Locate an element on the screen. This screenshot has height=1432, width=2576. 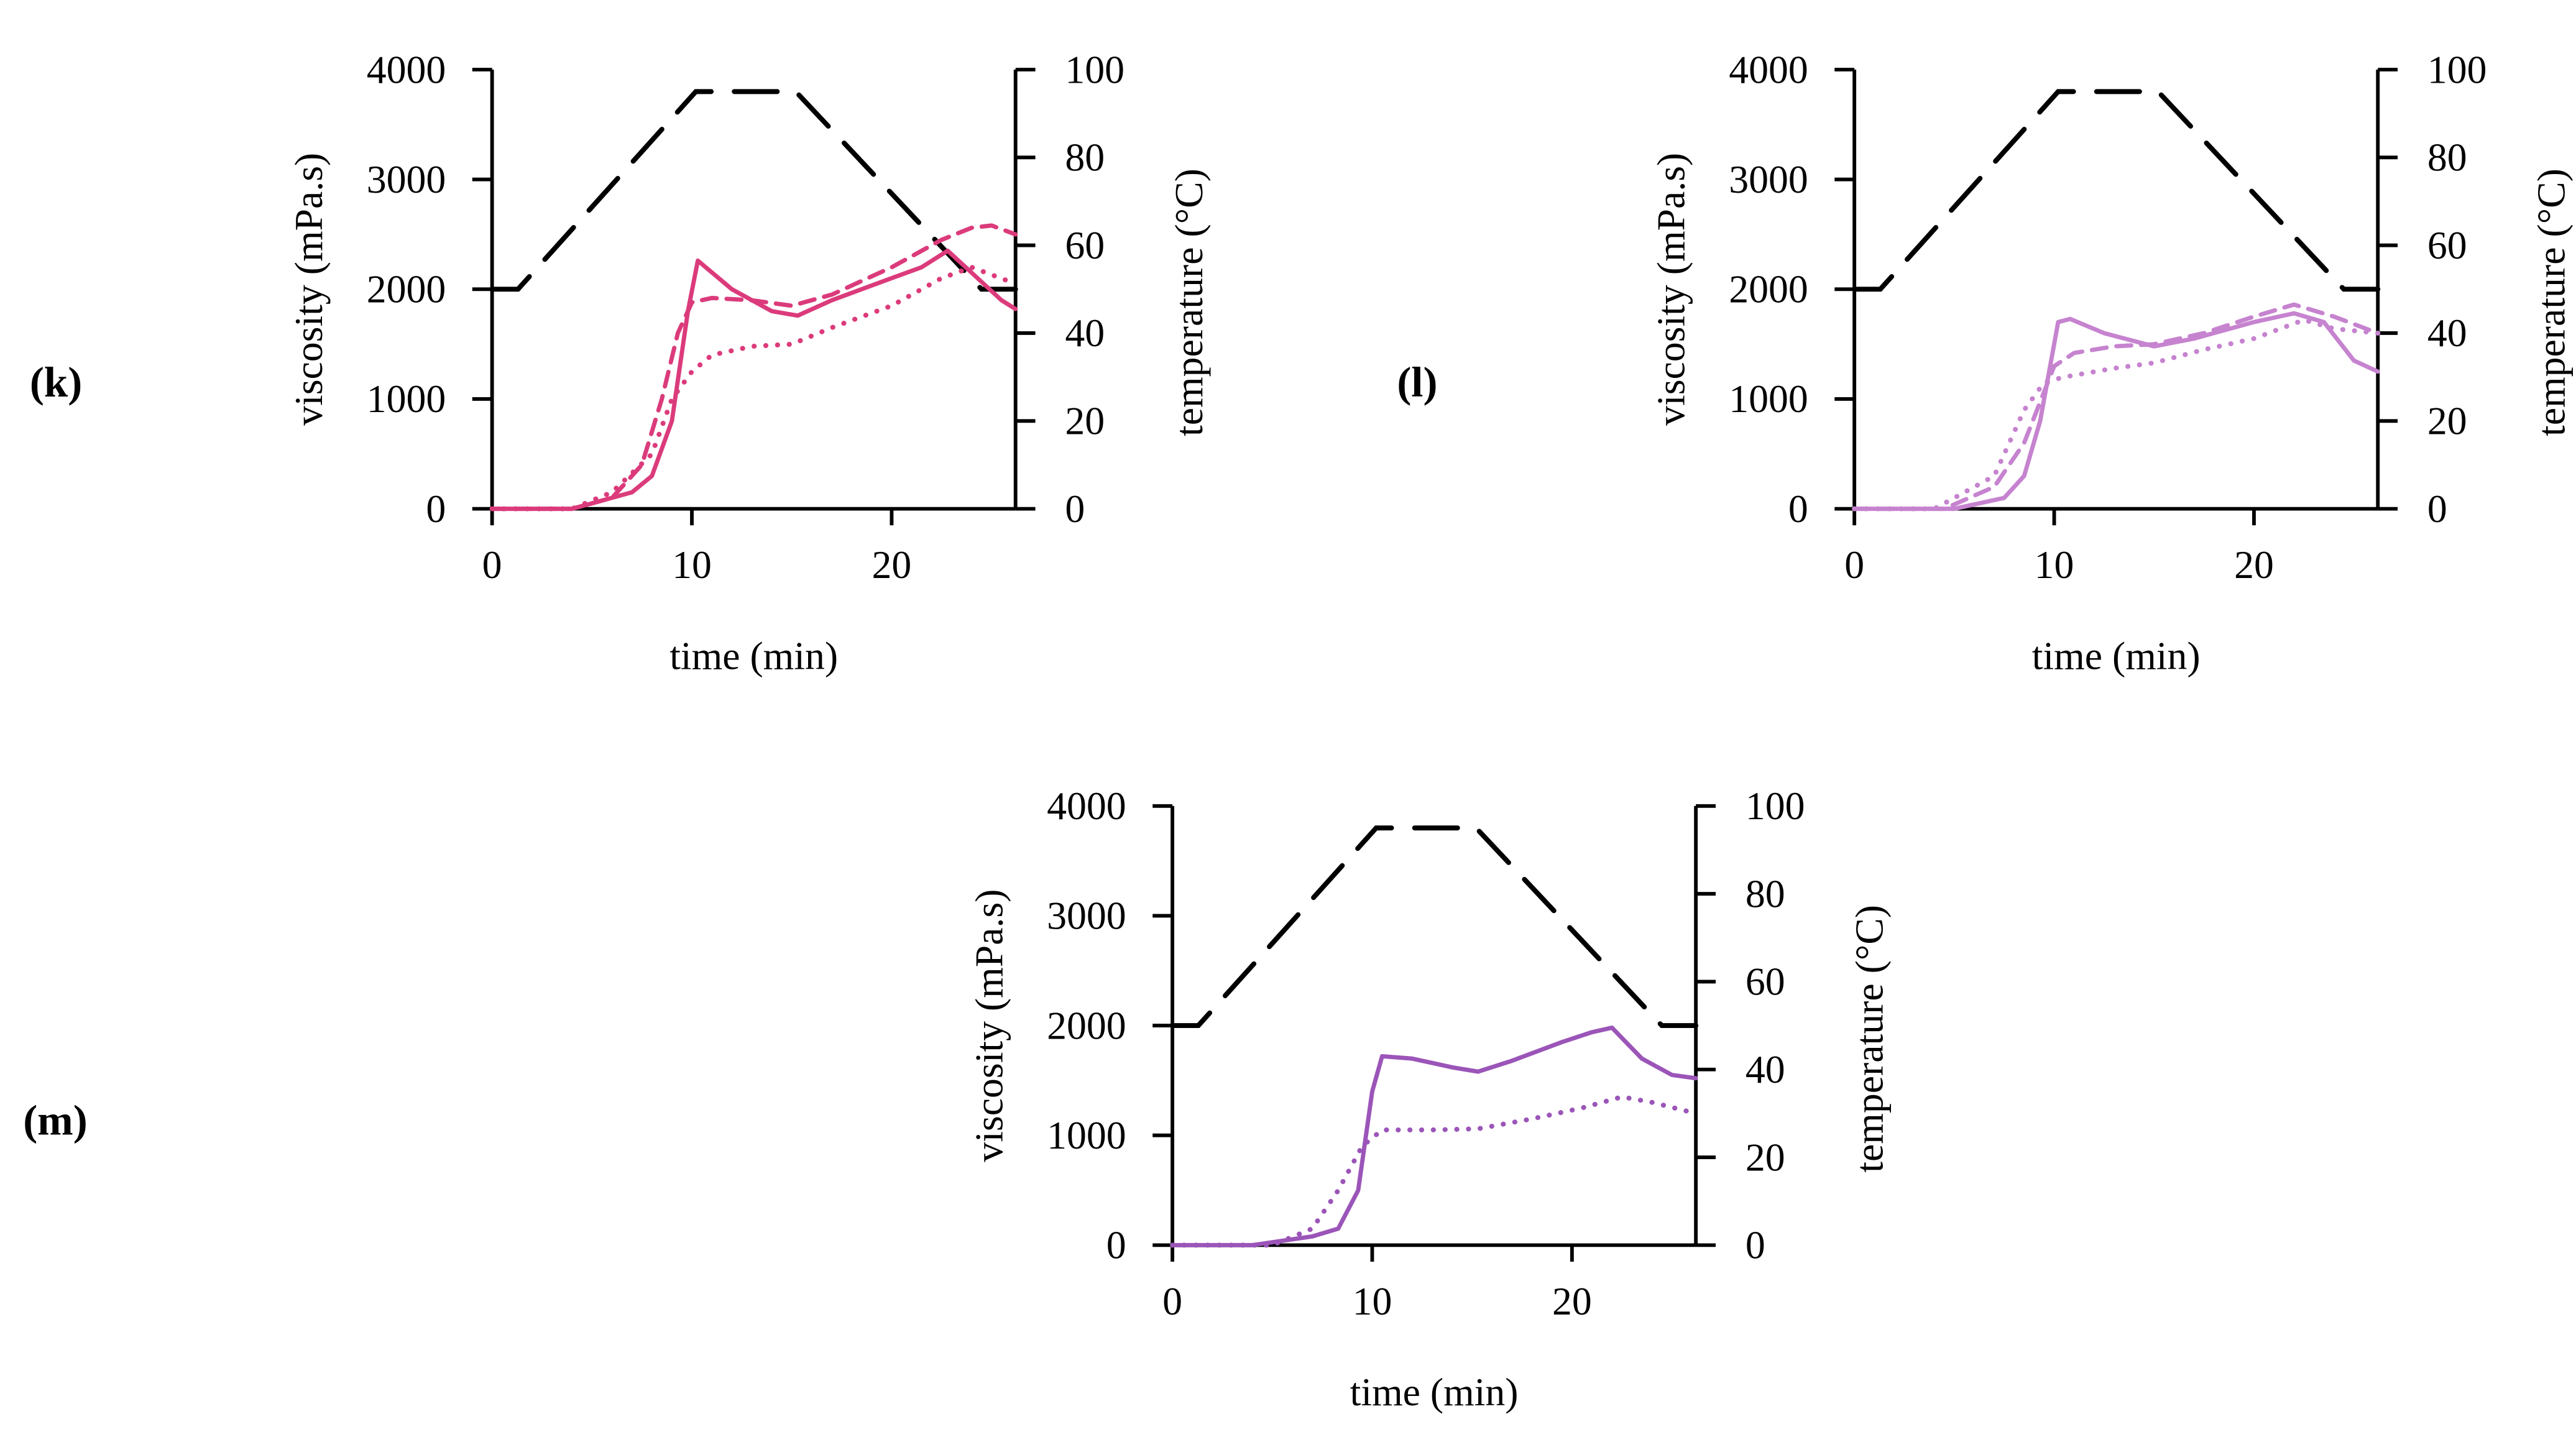
panel-label: (m) is located at coordinates (55, 1120).